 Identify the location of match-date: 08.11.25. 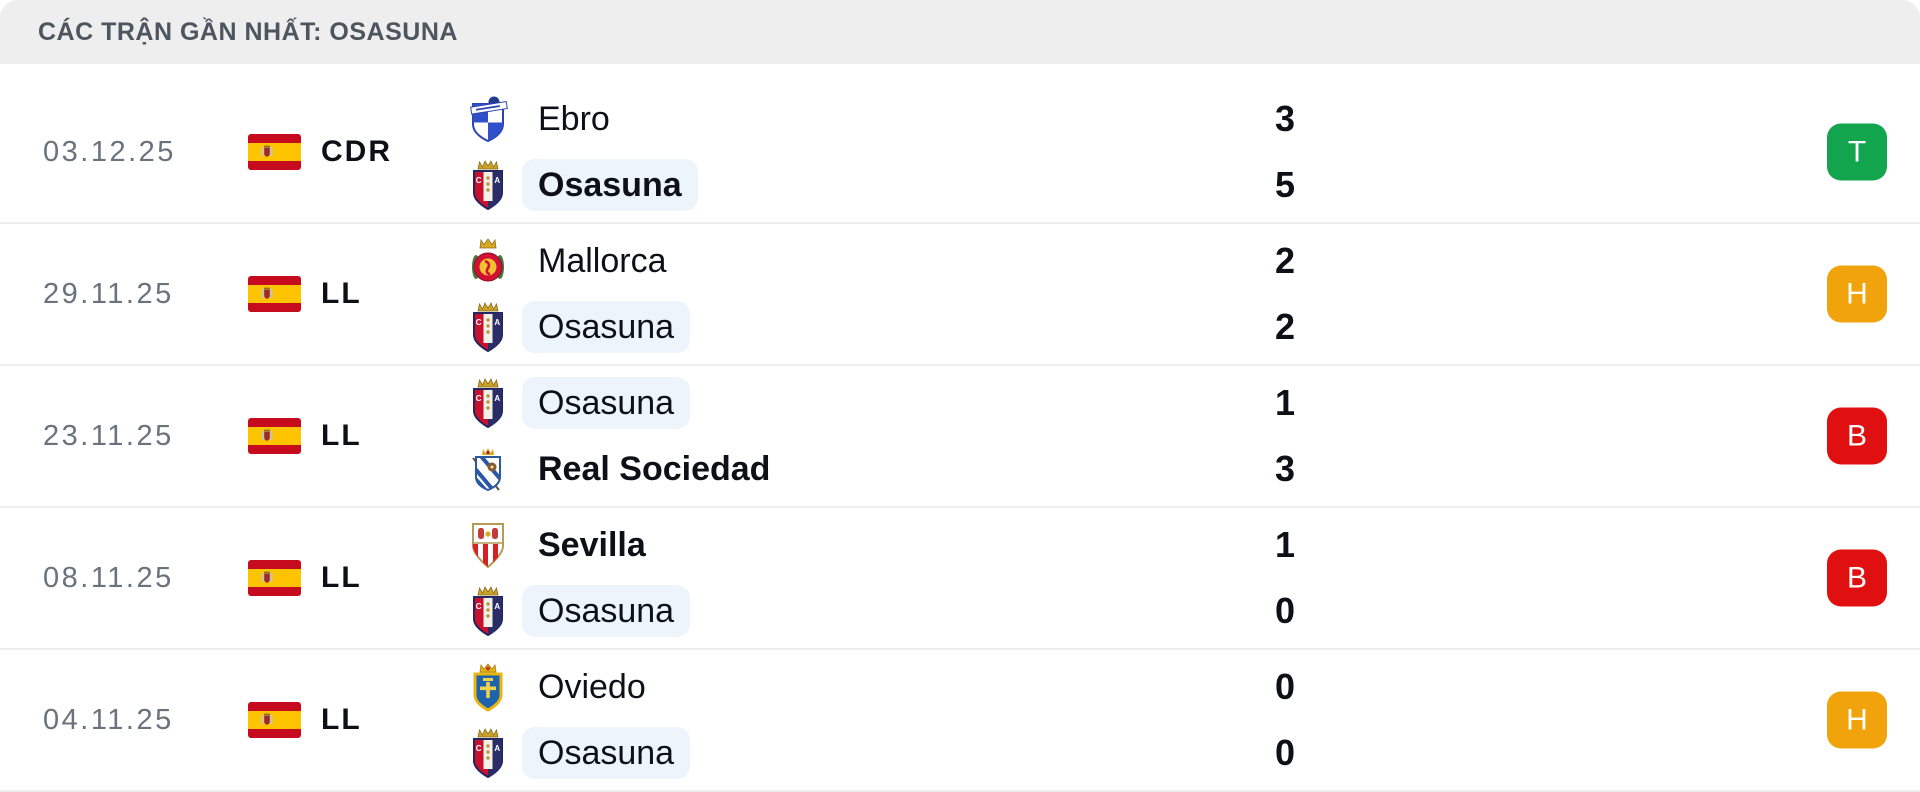
(108, 577).